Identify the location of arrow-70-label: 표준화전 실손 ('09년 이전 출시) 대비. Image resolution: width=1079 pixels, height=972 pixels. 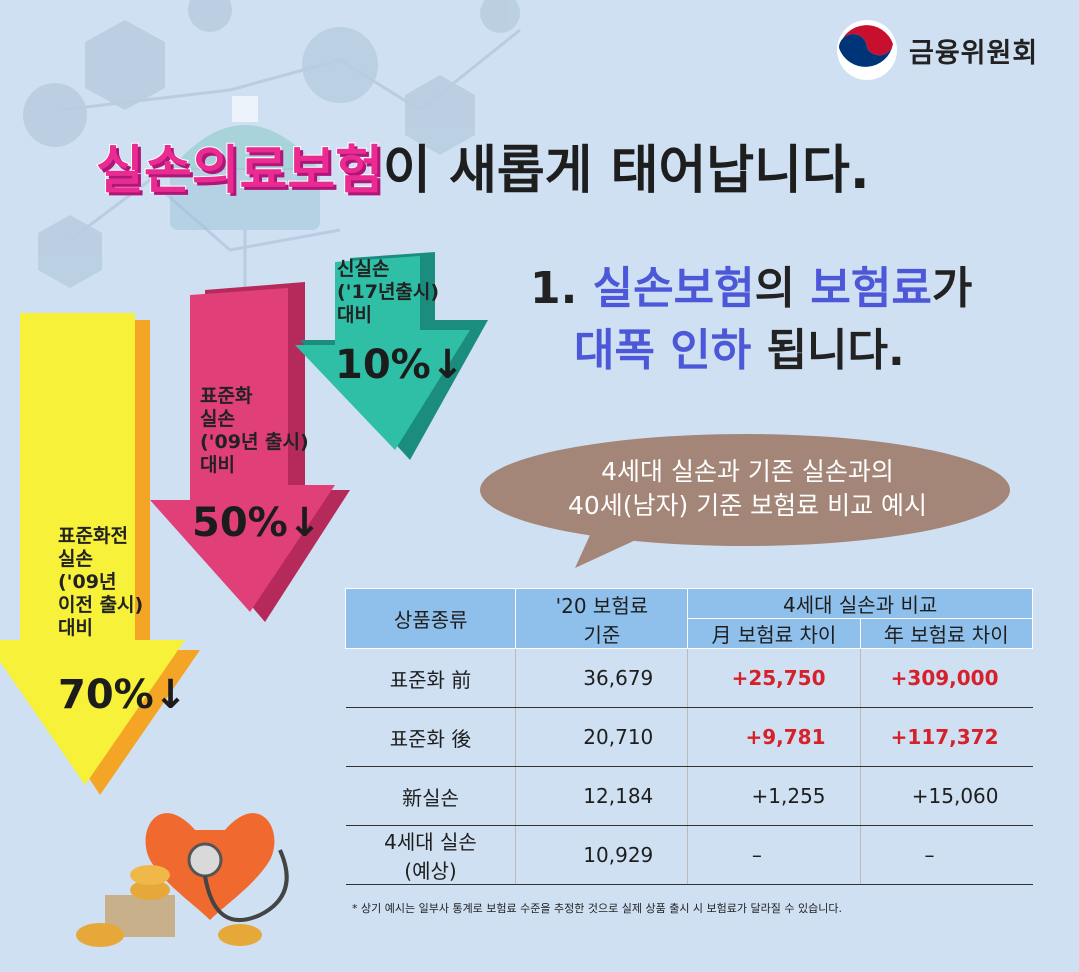
(100, 582).